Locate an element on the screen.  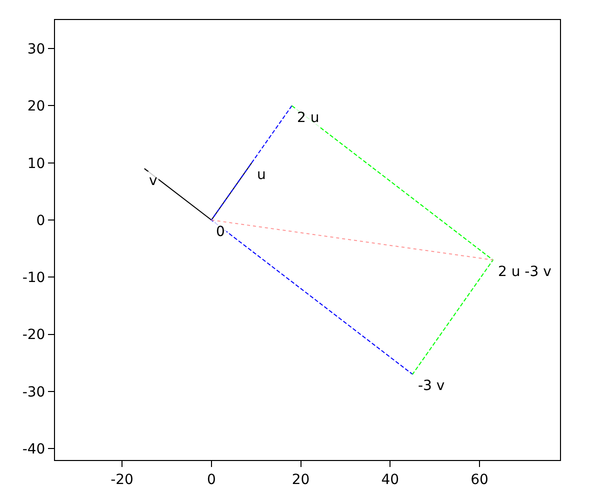
annotation: -3 v is located at coordinates (431, 386).